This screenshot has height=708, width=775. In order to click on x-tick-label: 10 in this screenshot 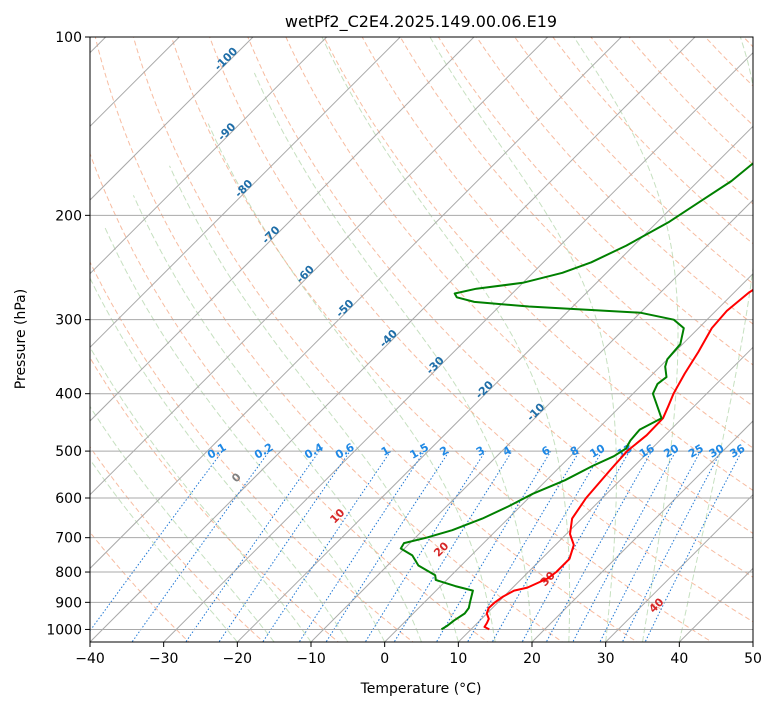, I will do `click(458, 659)`.